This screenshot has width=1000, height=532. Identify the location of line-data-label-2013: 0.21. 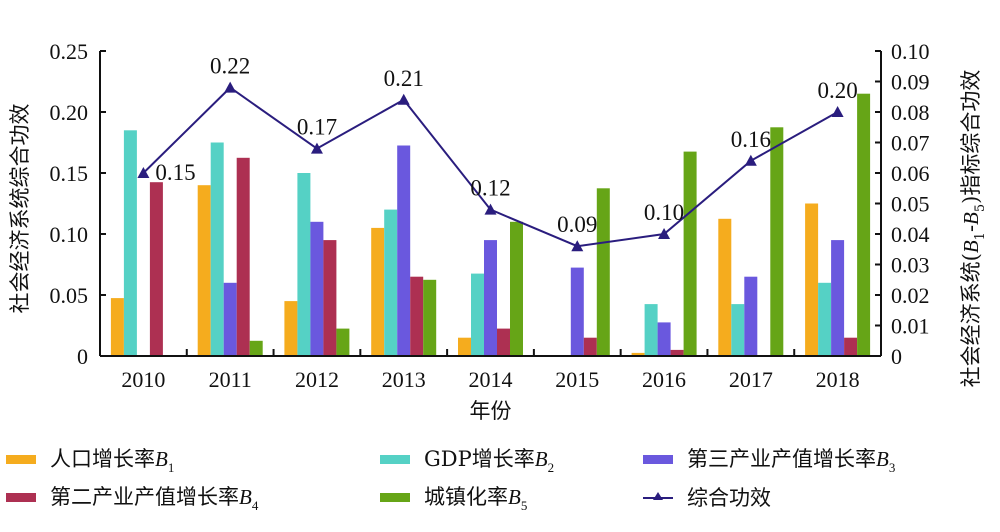
(404, 78).